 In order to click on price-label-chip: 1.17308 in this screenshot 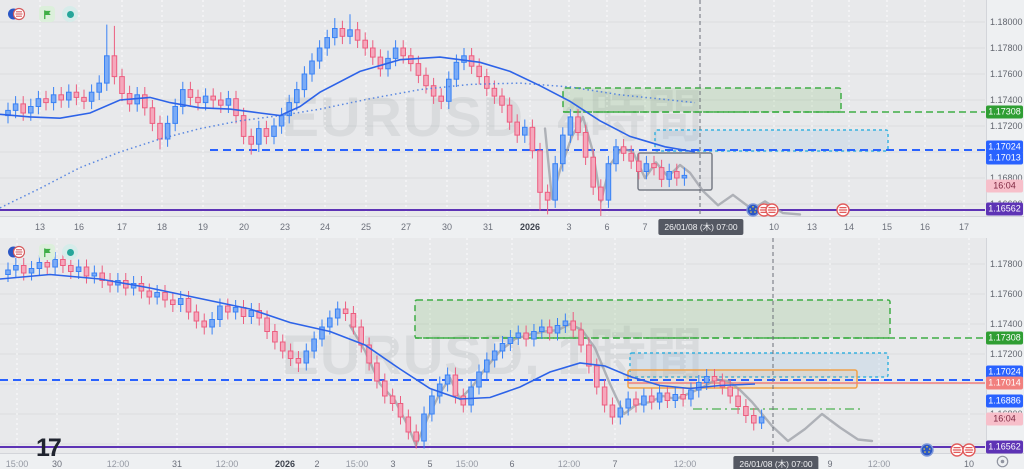, I will do `click(1004, 112)`.